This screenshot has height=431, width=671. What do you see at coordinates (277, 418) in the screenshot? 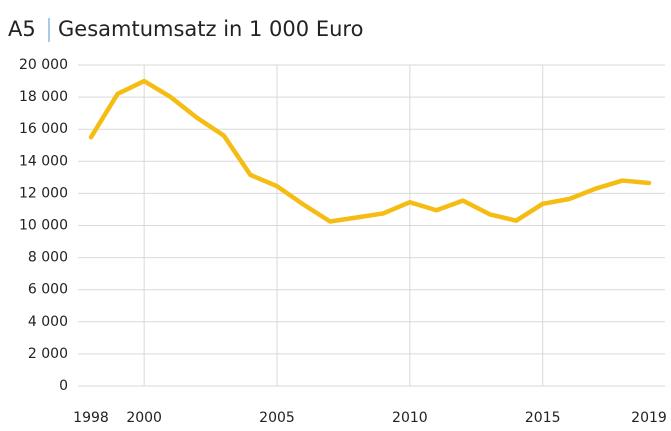
I see `x-tick-label: 2005` at bounding box center [277, 418].